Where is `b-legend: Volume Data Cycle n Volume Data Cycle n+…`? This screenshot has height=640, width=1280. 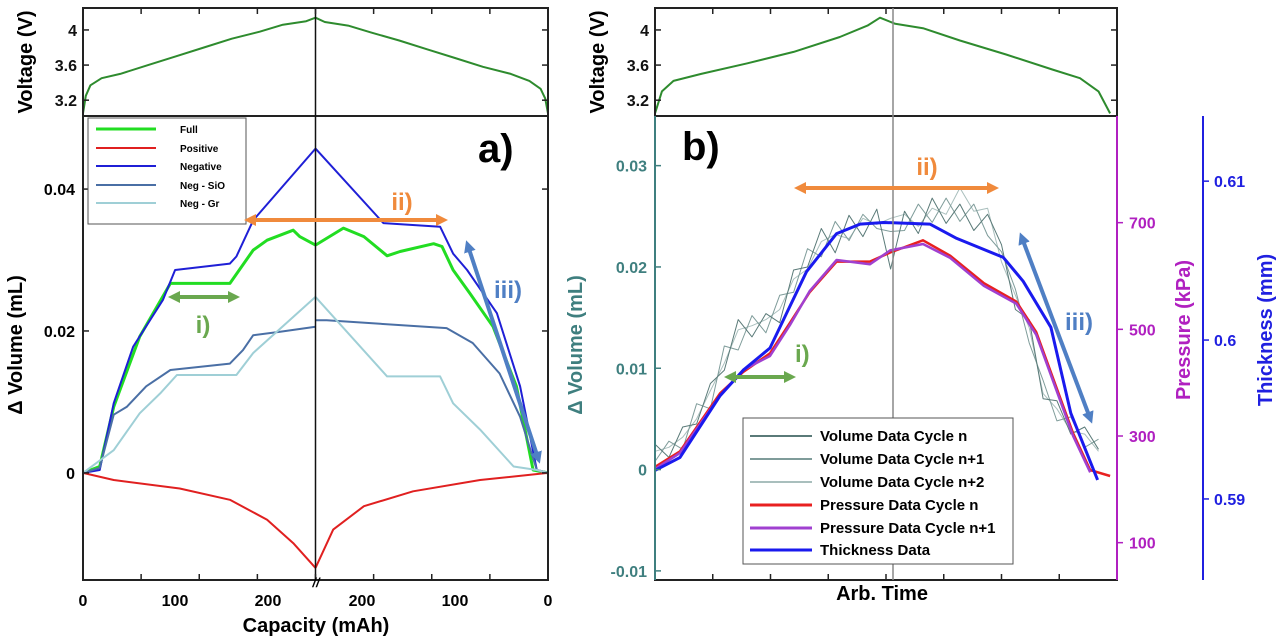
b-legend: Volume Data Cycle n Volume Data Cycle n+… is located at coordinates (878, 491).